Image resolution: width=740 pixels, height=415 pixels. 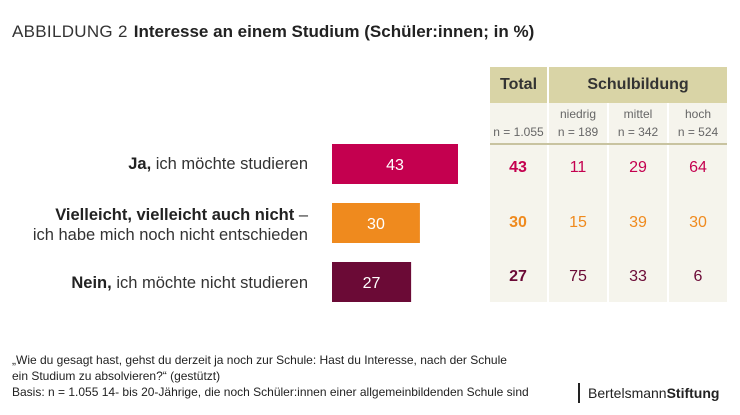 I want to click on bar-nein, so click(x=372, y=282).